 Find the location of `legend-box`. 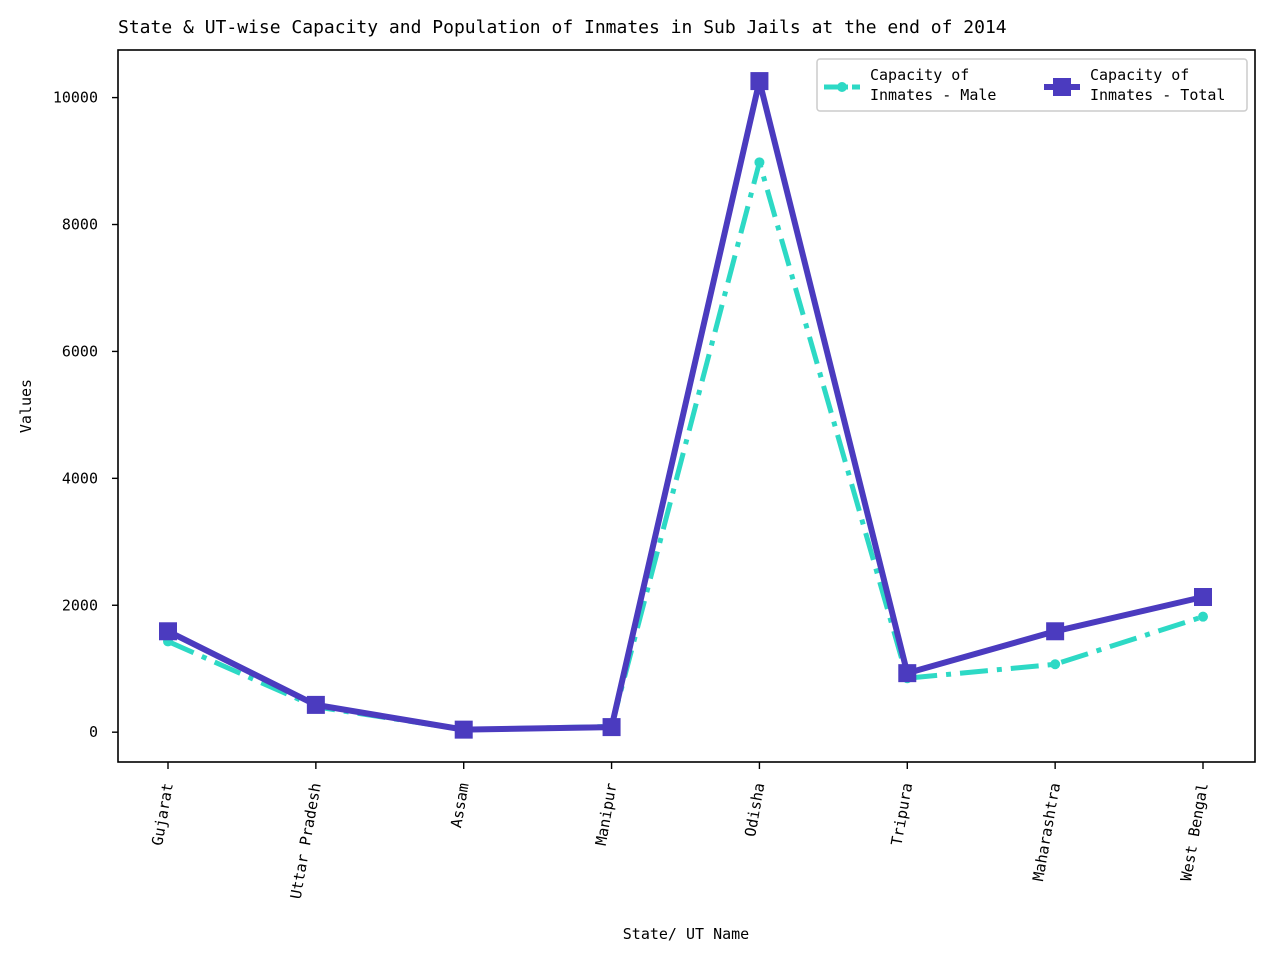

legend-box is located at coordinates (1032, 85).